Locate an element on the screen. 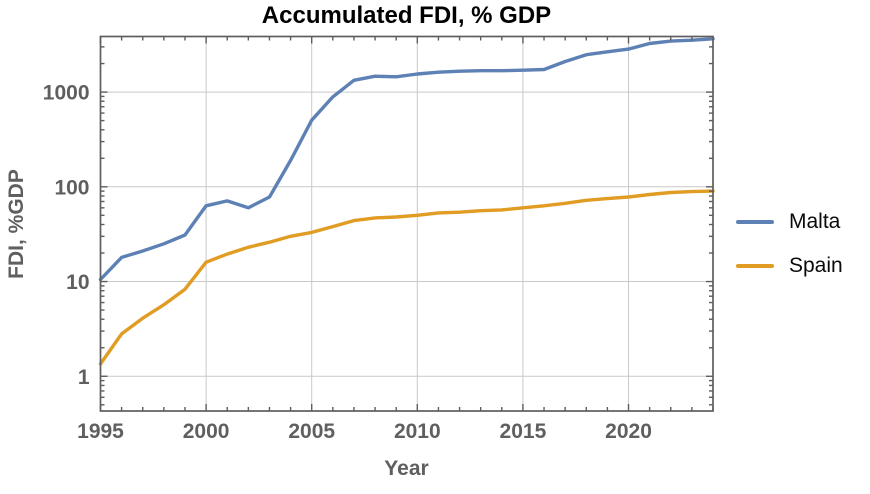 The width and height of the screenshot is (870, 494). y-tick-label: 1000 is located at coordinates (66, 93).